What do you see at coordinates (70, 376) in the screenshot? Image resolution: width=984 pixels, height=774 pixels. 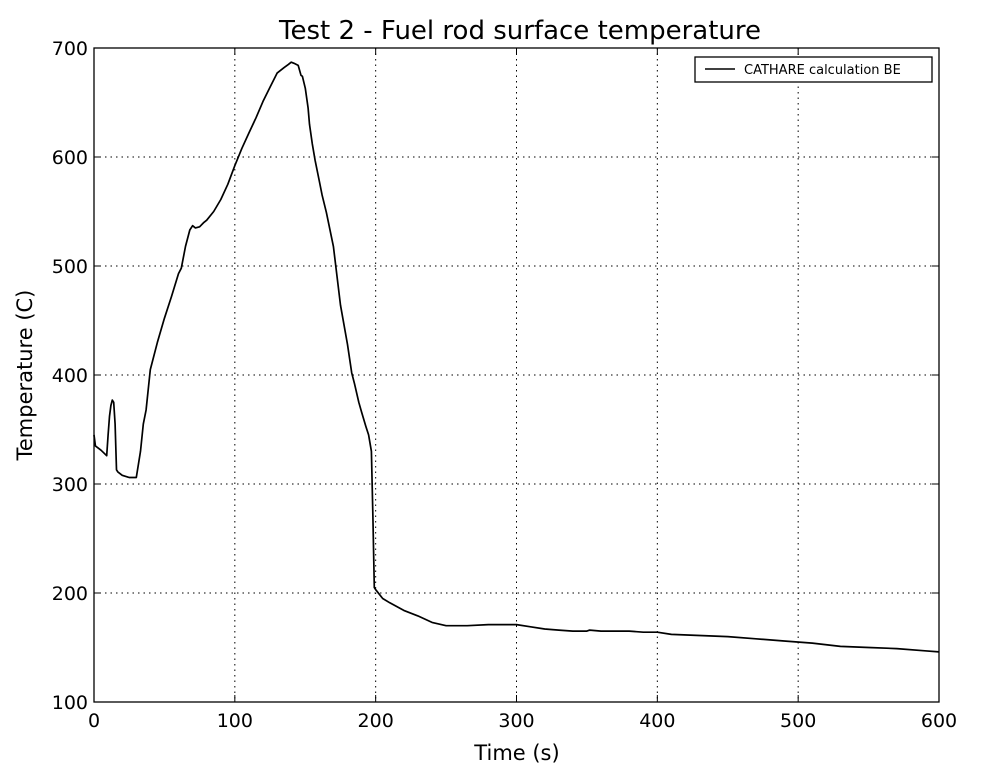 I see `y-tick-label: 400` at bounding box center [70, 376].